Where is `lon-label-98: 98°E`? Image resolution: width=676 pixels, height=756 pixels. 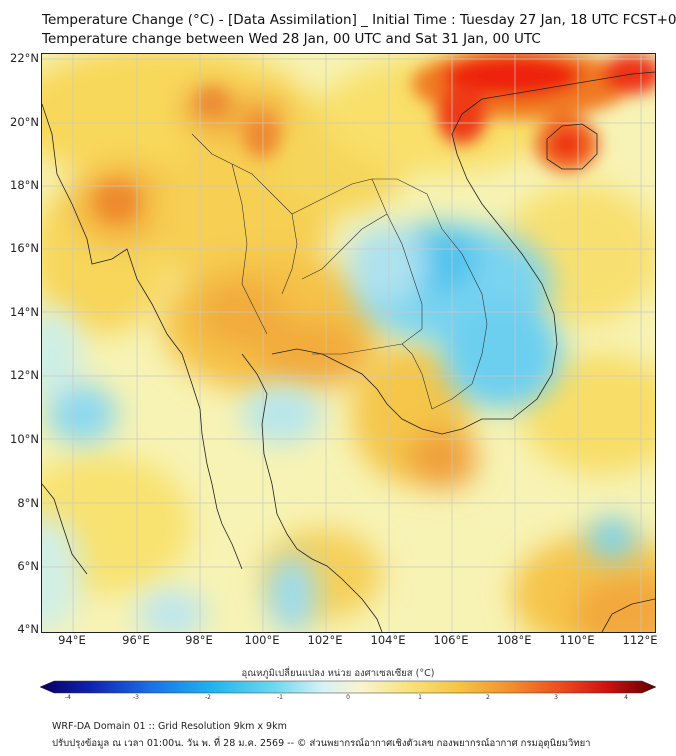 lon-label-98: 98°E is located at coordinates (199, 640).